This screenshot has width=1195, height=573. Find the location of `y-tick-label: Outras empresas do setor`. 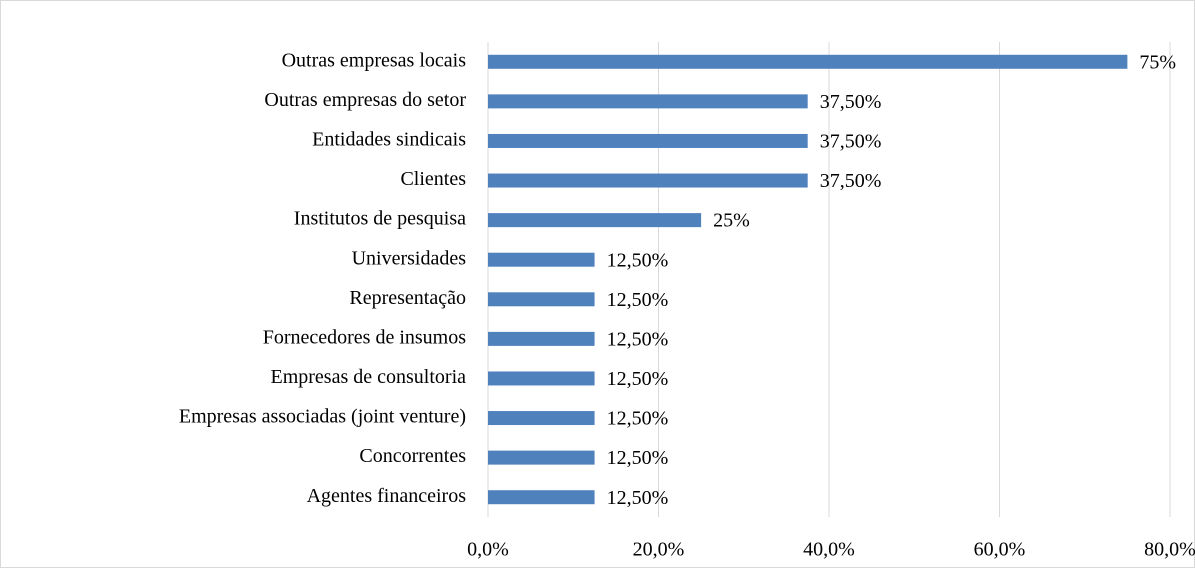

y-tick-label: Outras empresas do setor is located at coordinates (365, 100).